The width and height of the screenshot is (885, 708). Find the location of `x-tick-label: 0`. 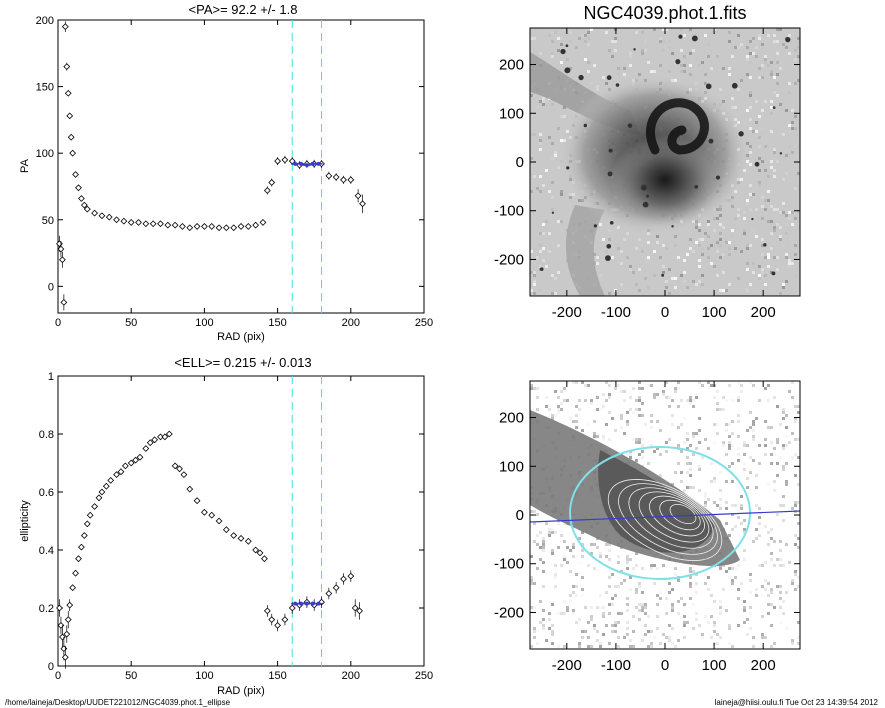

x-tick-label: 0 is located at coordinates (58, 676).